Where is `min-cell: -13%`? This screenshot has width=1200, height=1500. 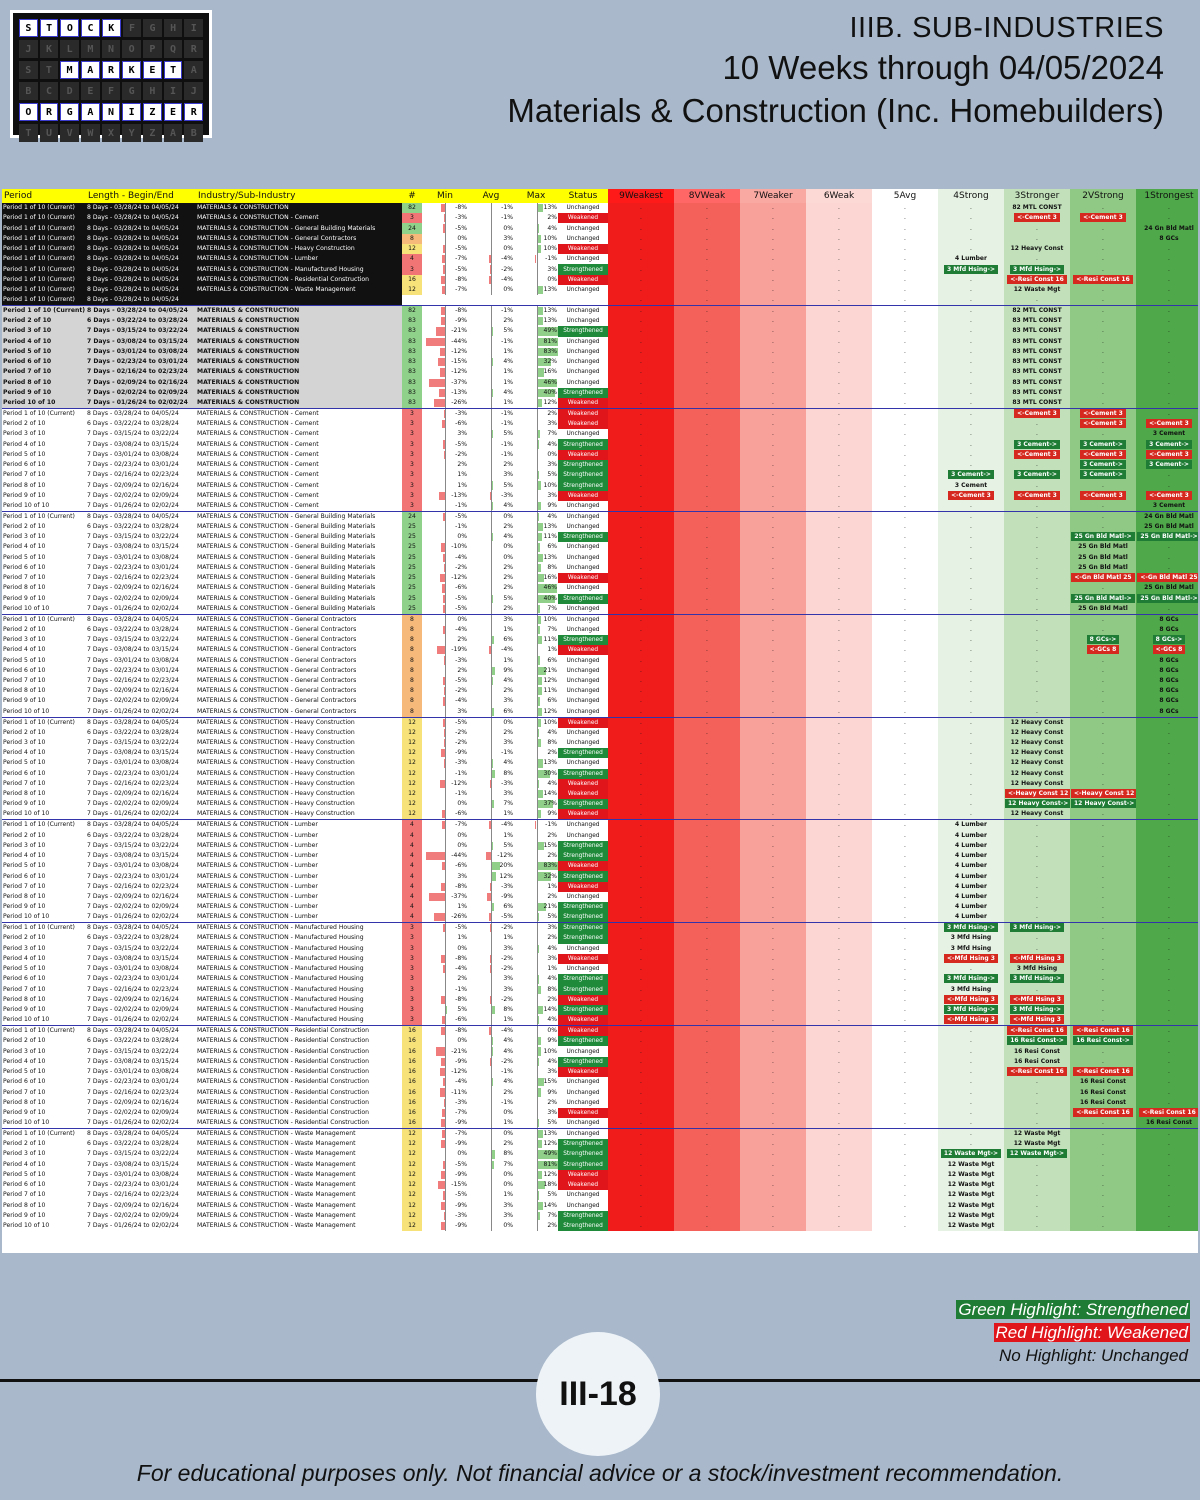 min-cell: -13% is located at coordinates (445, 392).